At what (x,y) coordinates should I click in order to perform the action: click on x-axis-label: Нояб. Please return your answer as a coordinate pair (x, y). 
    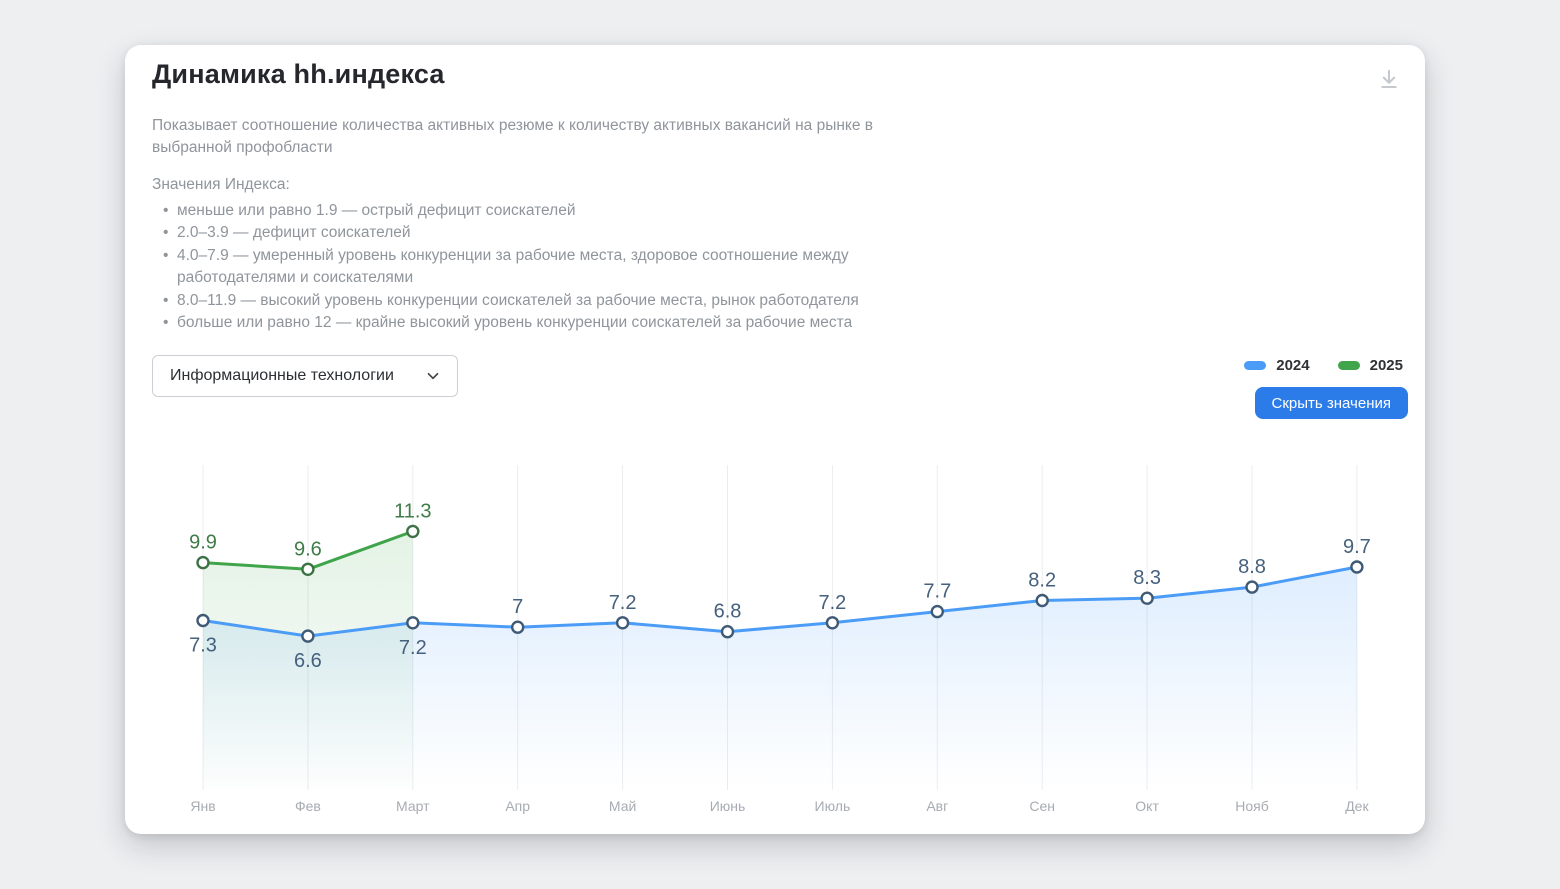
    Looking at the image, I should click on (1252, 806).